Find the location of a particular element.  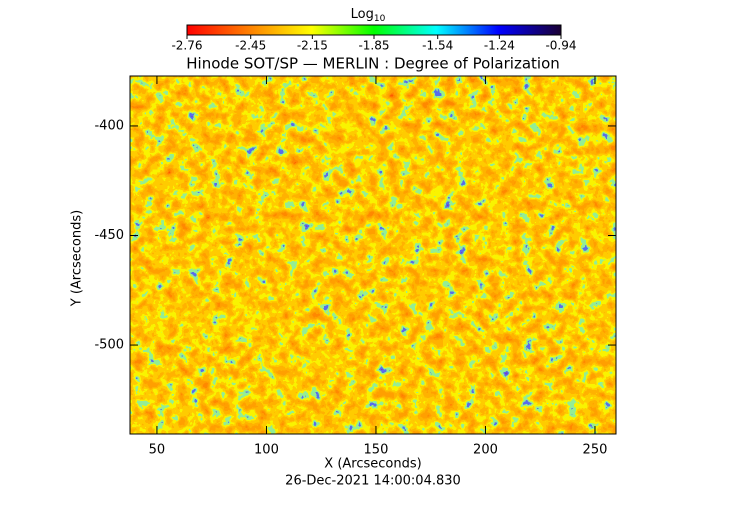

y-tick-label: -450 is located at coordinates (109, 235).